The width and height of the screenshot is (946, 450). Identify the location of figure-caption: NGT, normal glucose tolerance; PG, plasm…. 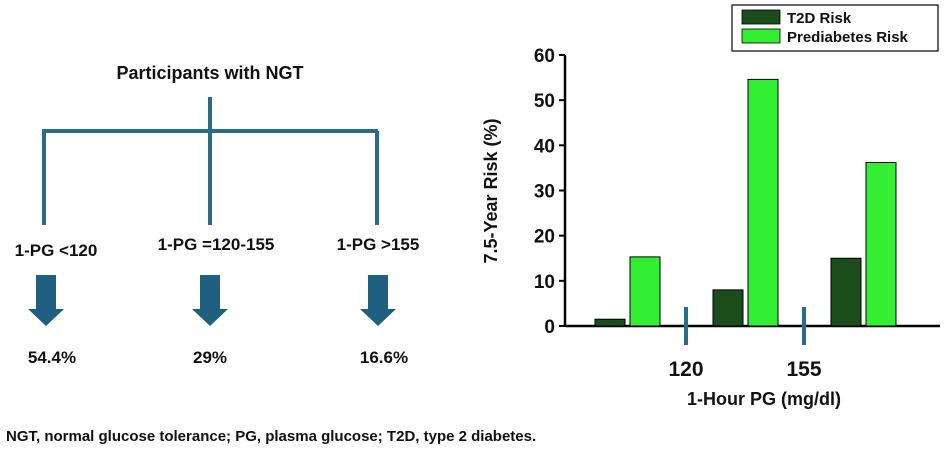
(271, 436).